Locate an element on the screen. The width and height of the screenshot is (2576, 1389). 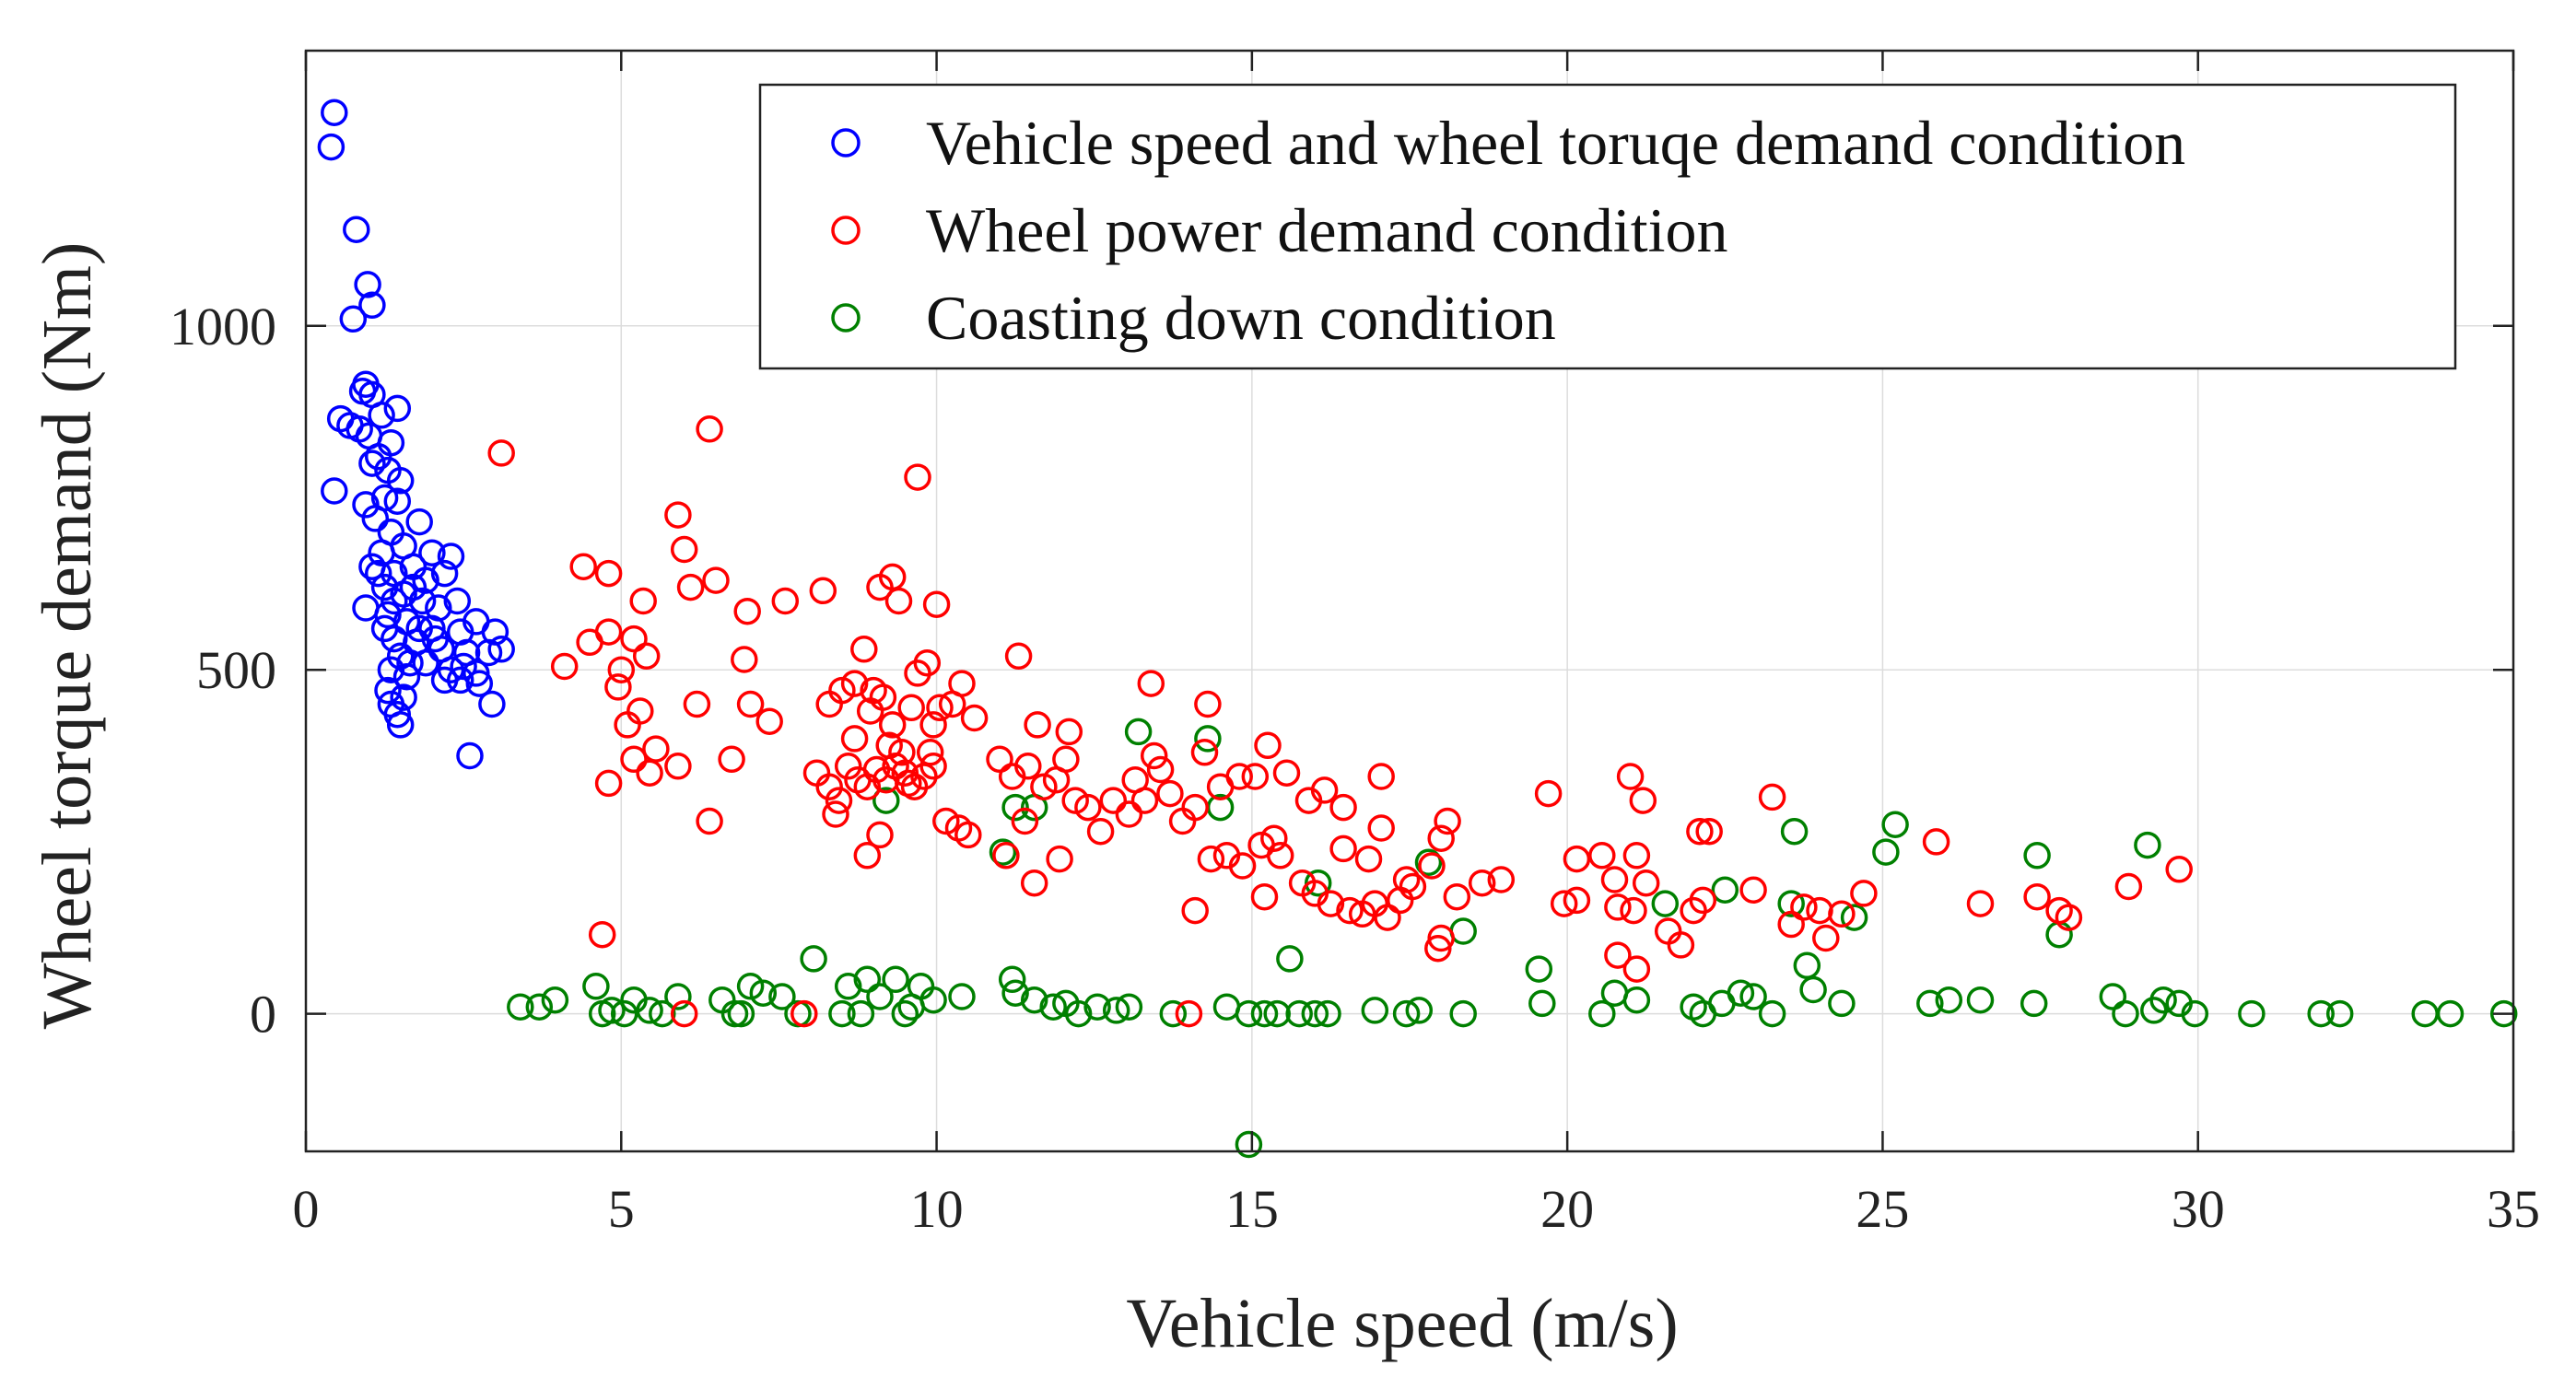
x-tick-label: 0 is located at coordinates (306, 1209).